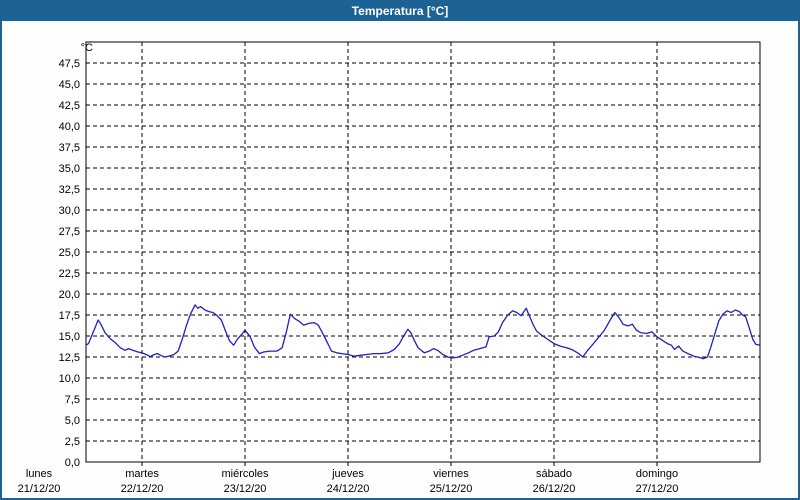 The width and height of the screenshot is (800, 500). Describe the element at coordinates (142, 489) in the screenshot. I see `x-date-label: 22/12/20` at that location.